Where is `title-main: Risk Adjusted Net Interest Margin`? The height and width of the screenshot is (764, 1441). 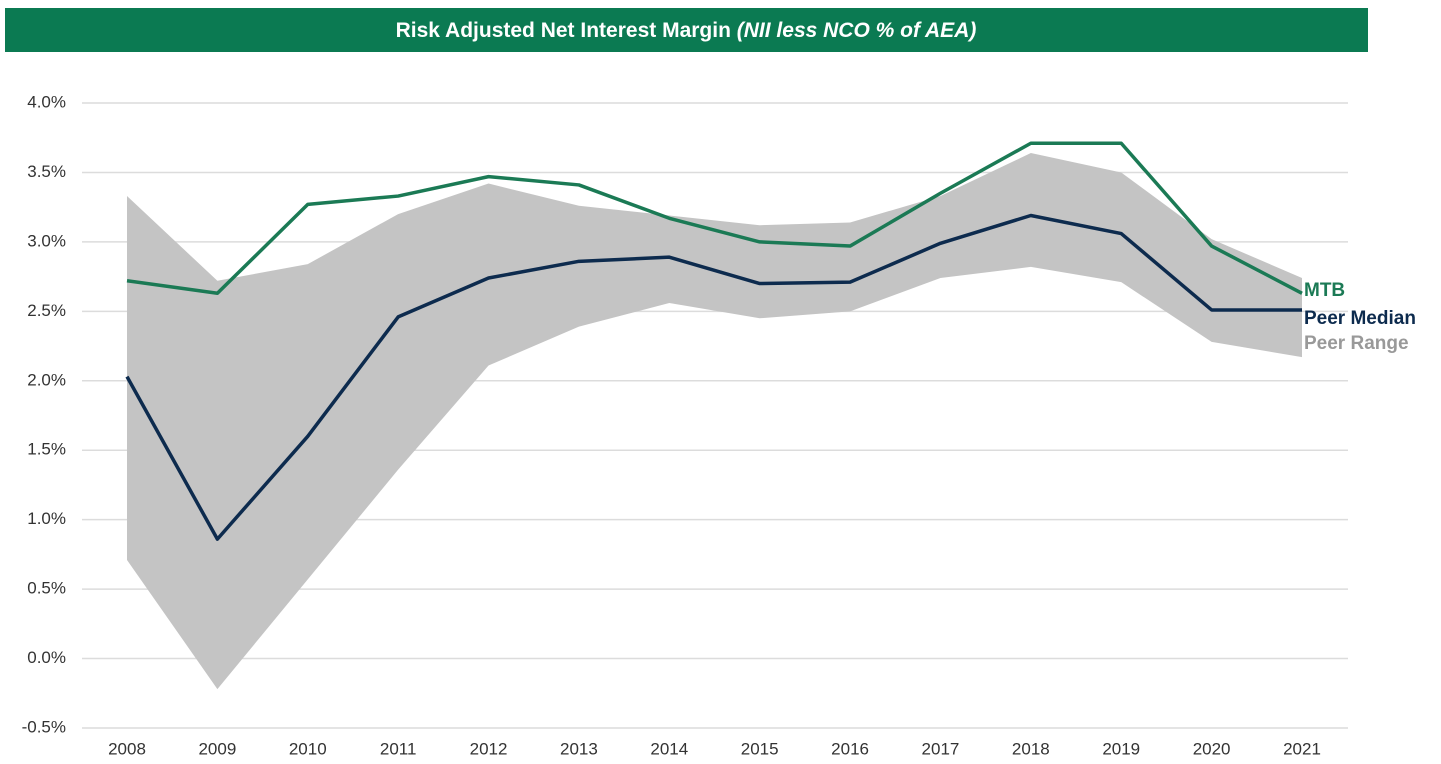 title-main: Risk Adjusted Net Interest Margin is located at coordinates (563, 30).